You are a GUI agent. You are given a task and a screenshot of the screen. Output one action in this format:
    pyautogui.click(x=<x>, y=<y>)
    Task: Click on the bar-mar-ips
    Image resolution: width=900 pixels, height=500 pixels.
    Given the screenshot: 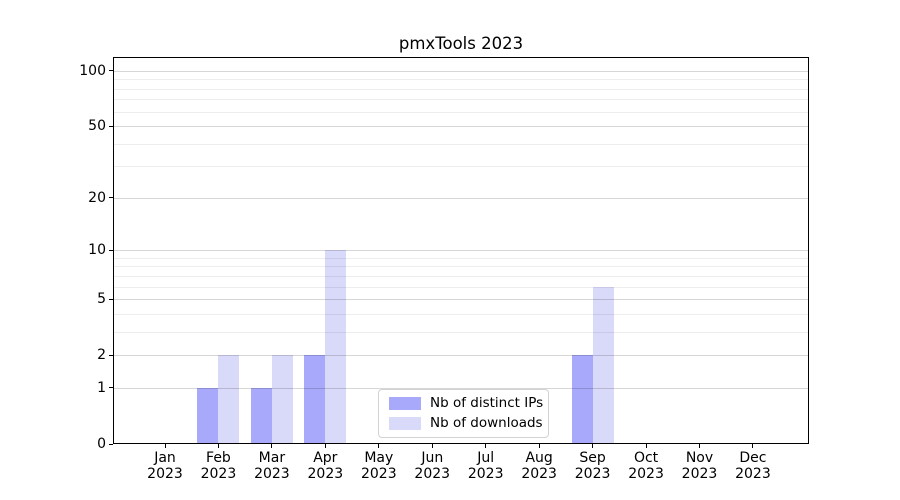 What is the action you would take?
    pyautogui.click(x=261, y=415)
    